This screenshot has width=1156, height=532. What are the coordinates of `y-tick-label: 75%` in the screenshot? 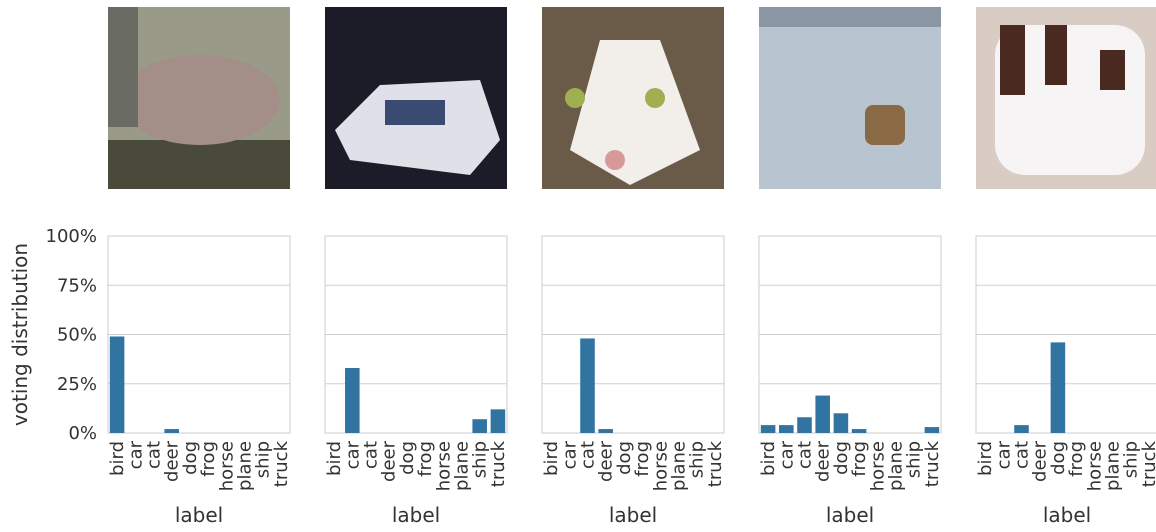 It's located at (77, 285).